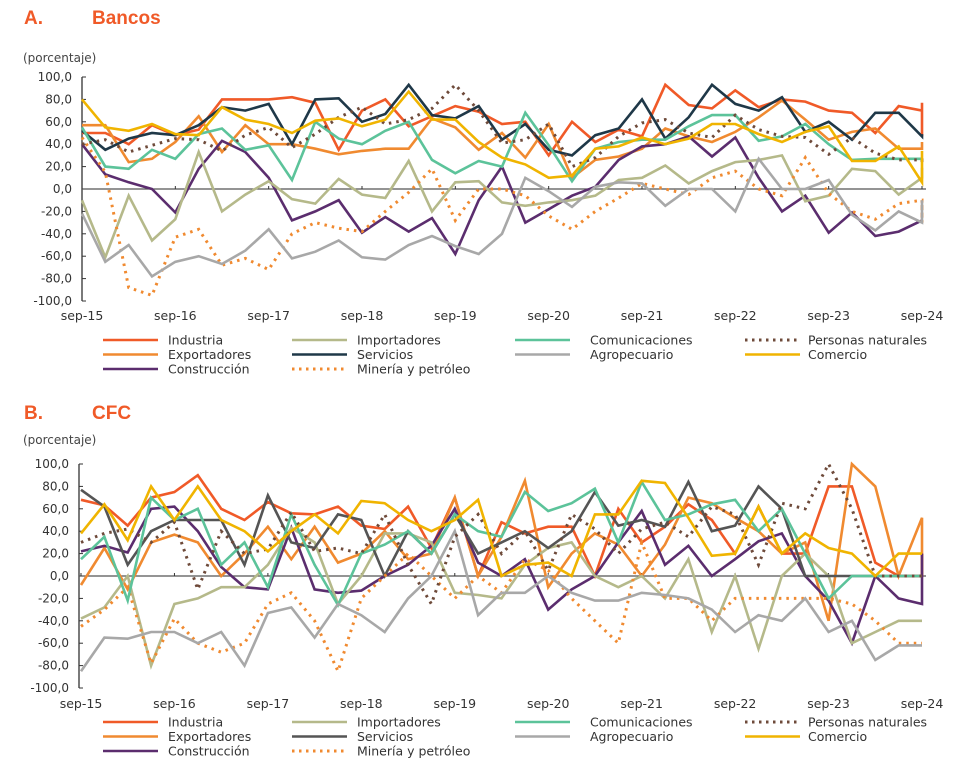 The image size is (963, 779). I want to click on legend-item: Comercio, so click(806, 736).